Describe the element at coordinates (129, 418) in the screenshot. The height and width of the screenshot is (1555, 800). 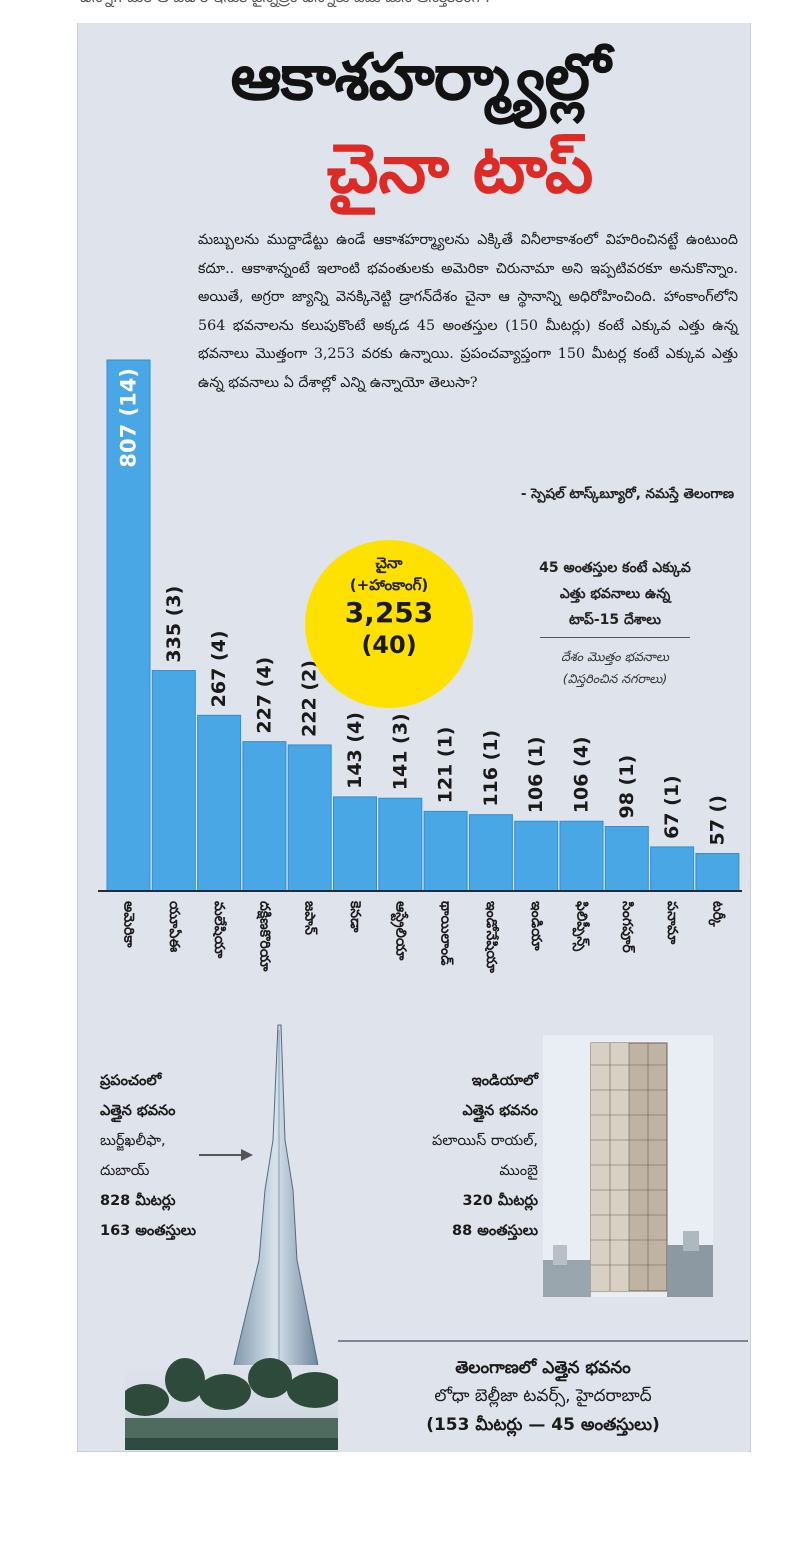
I see `bar-value-label-0: 807 (14)` at that location.